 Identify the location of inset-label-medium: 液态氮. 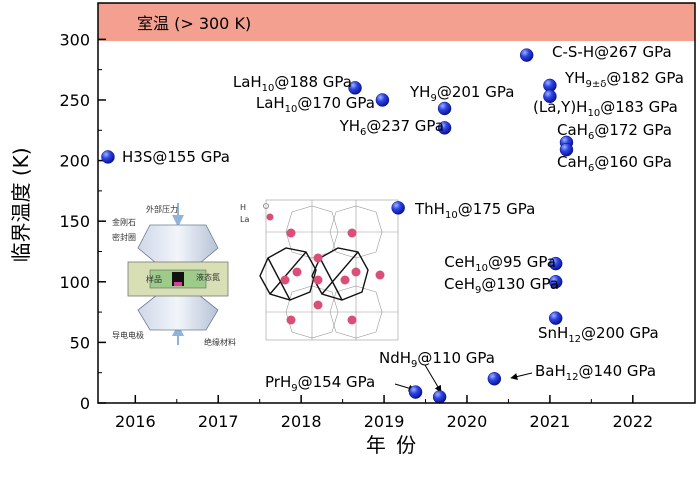
(208, 277).